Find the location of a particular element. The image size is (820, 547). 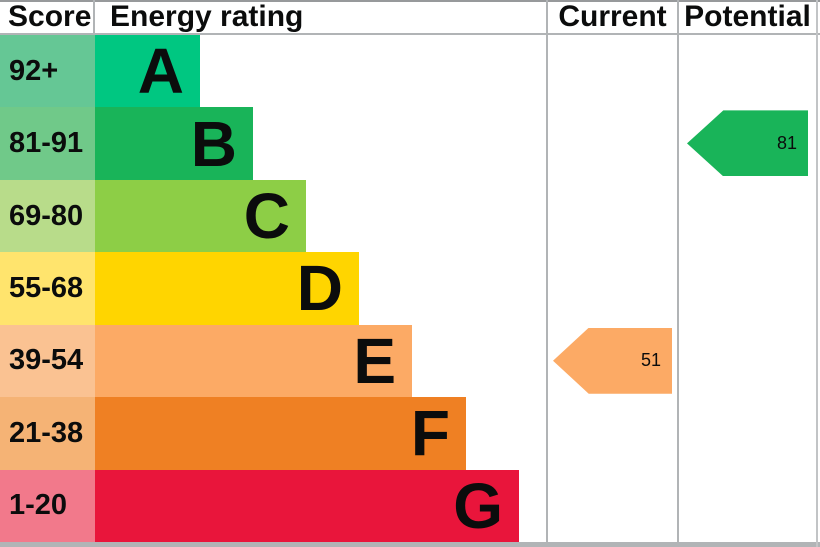

band-letter: D is located at coordinates (319, 288).